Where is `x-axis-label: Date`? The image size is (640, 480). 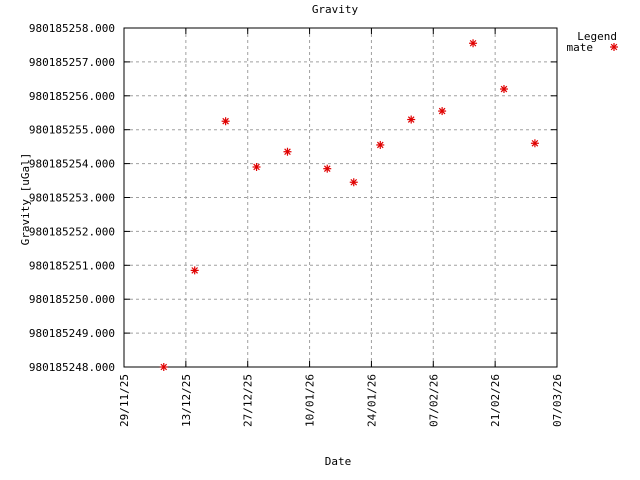 x-axis-label: Date is located at coordinates (338, 461).